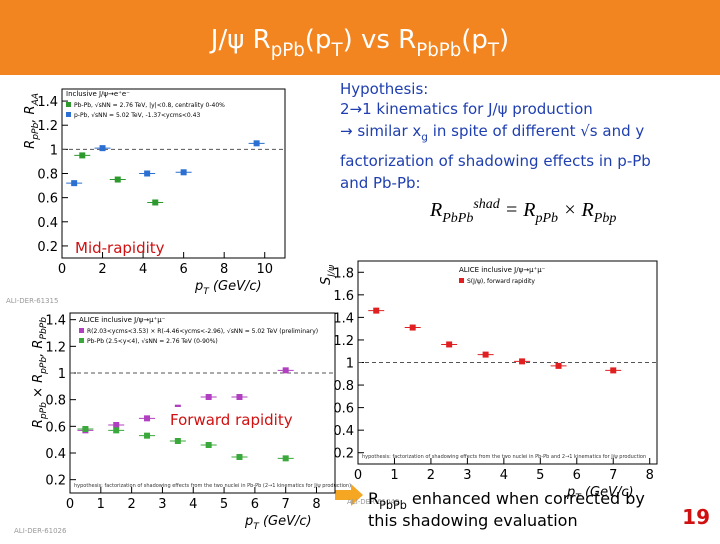 This screenshot has width=720, height=544. Describe the element at coordinates (32, 301) in the screenshot. I see `source-label: ALI-DER-61315` at that location.